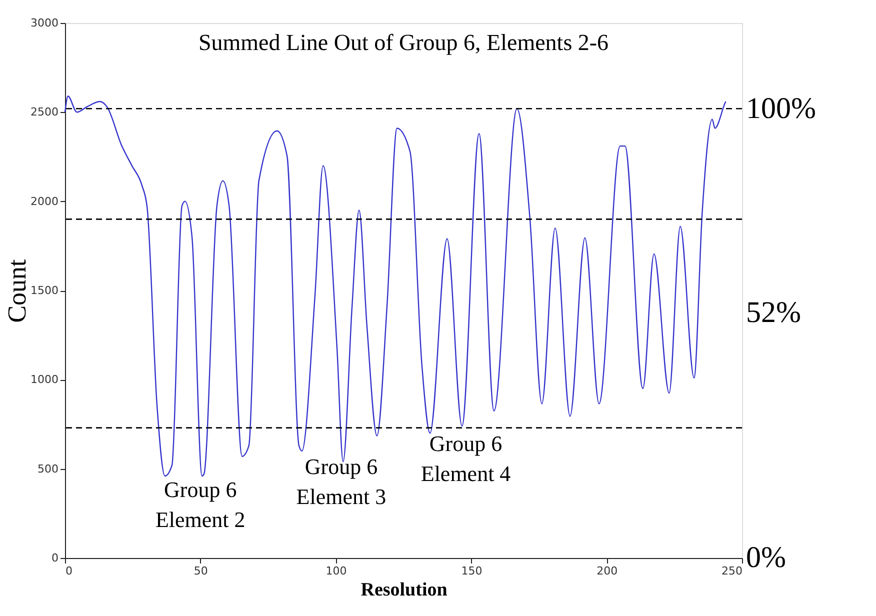 The height and width of the screenshot is (616, 876). Describe the element at coordinates (773, 312) in the screenshot. I see `text: 52%` at that location.